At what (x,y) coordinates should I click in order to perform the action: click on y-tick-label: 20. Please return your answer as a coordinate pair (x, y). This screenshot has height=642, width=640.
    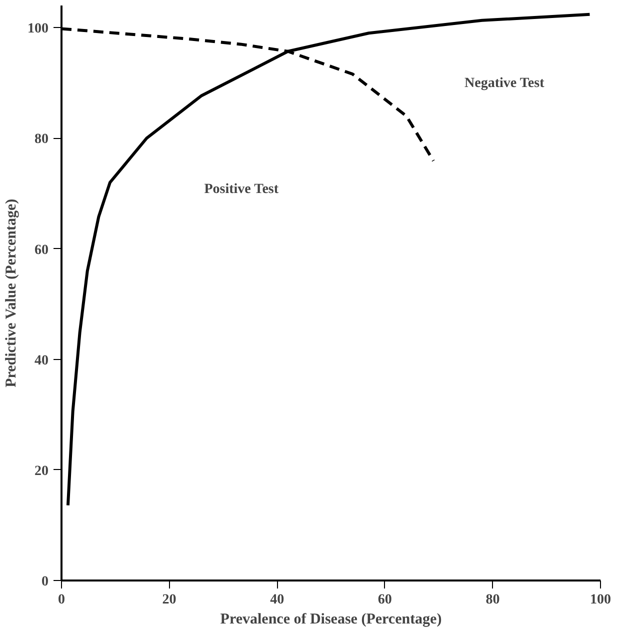
    Looking at the image, I should click on (41, 471).